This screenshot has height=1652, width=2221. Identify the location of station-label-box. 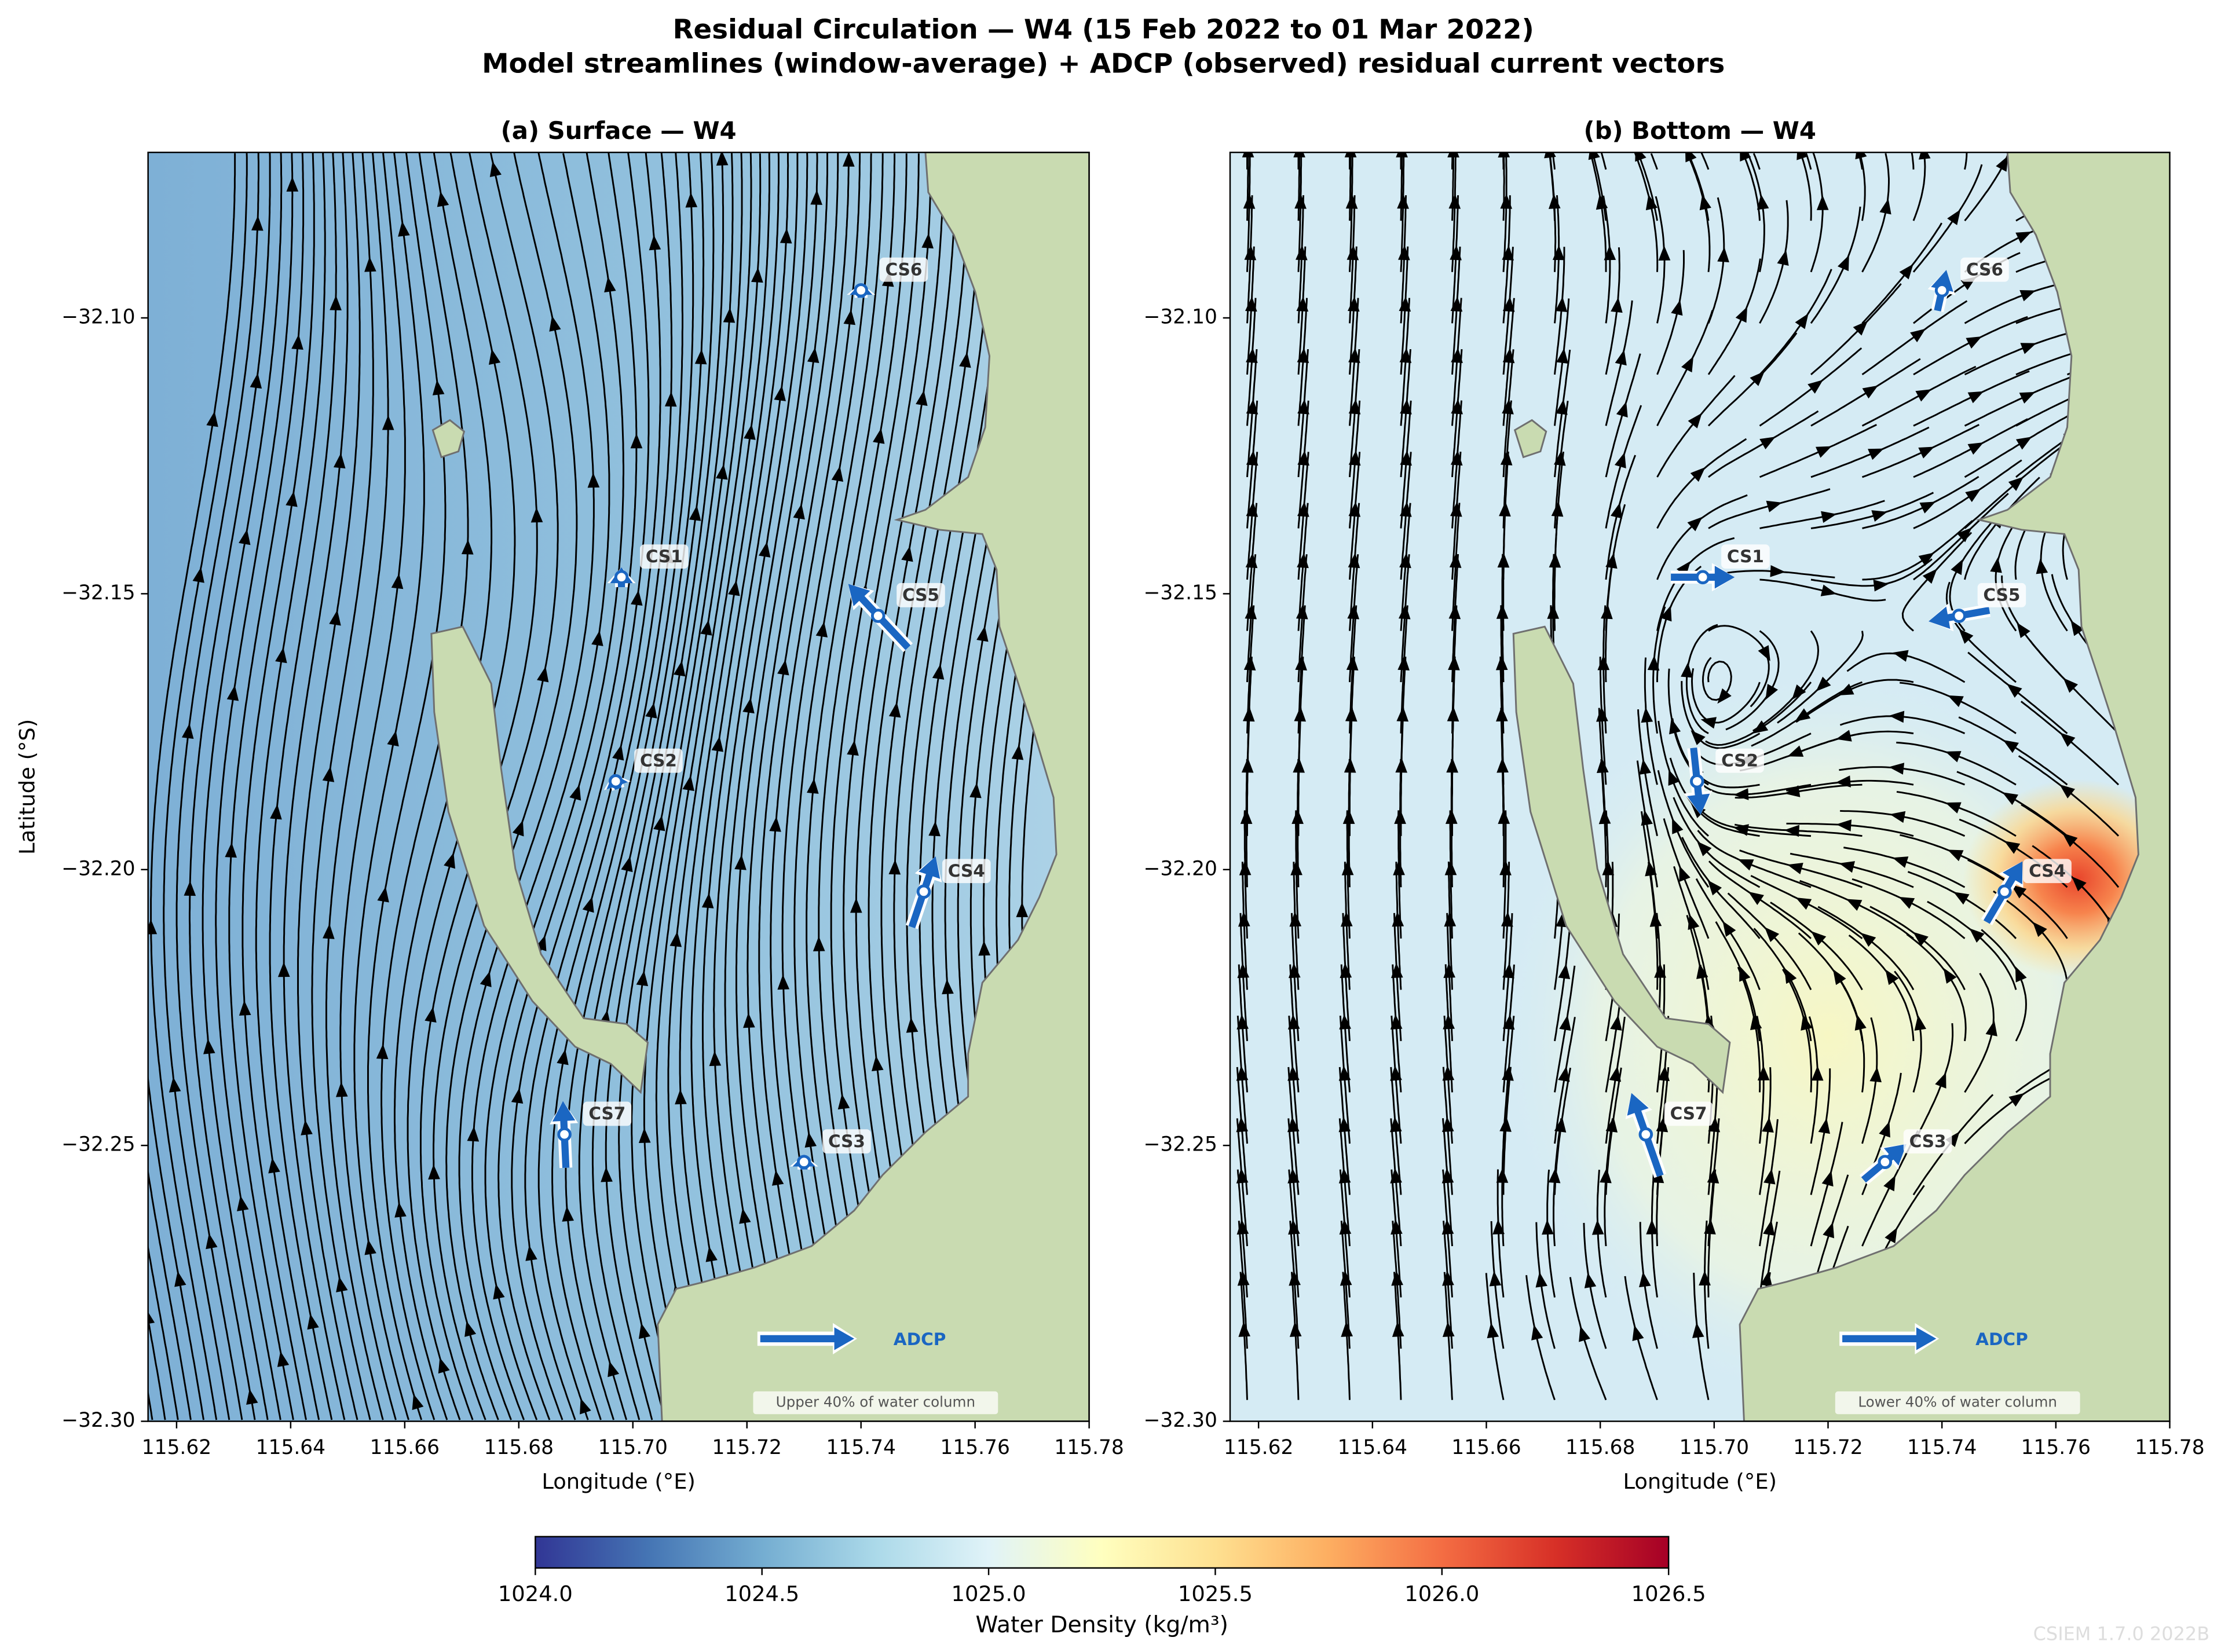
(966, 872).